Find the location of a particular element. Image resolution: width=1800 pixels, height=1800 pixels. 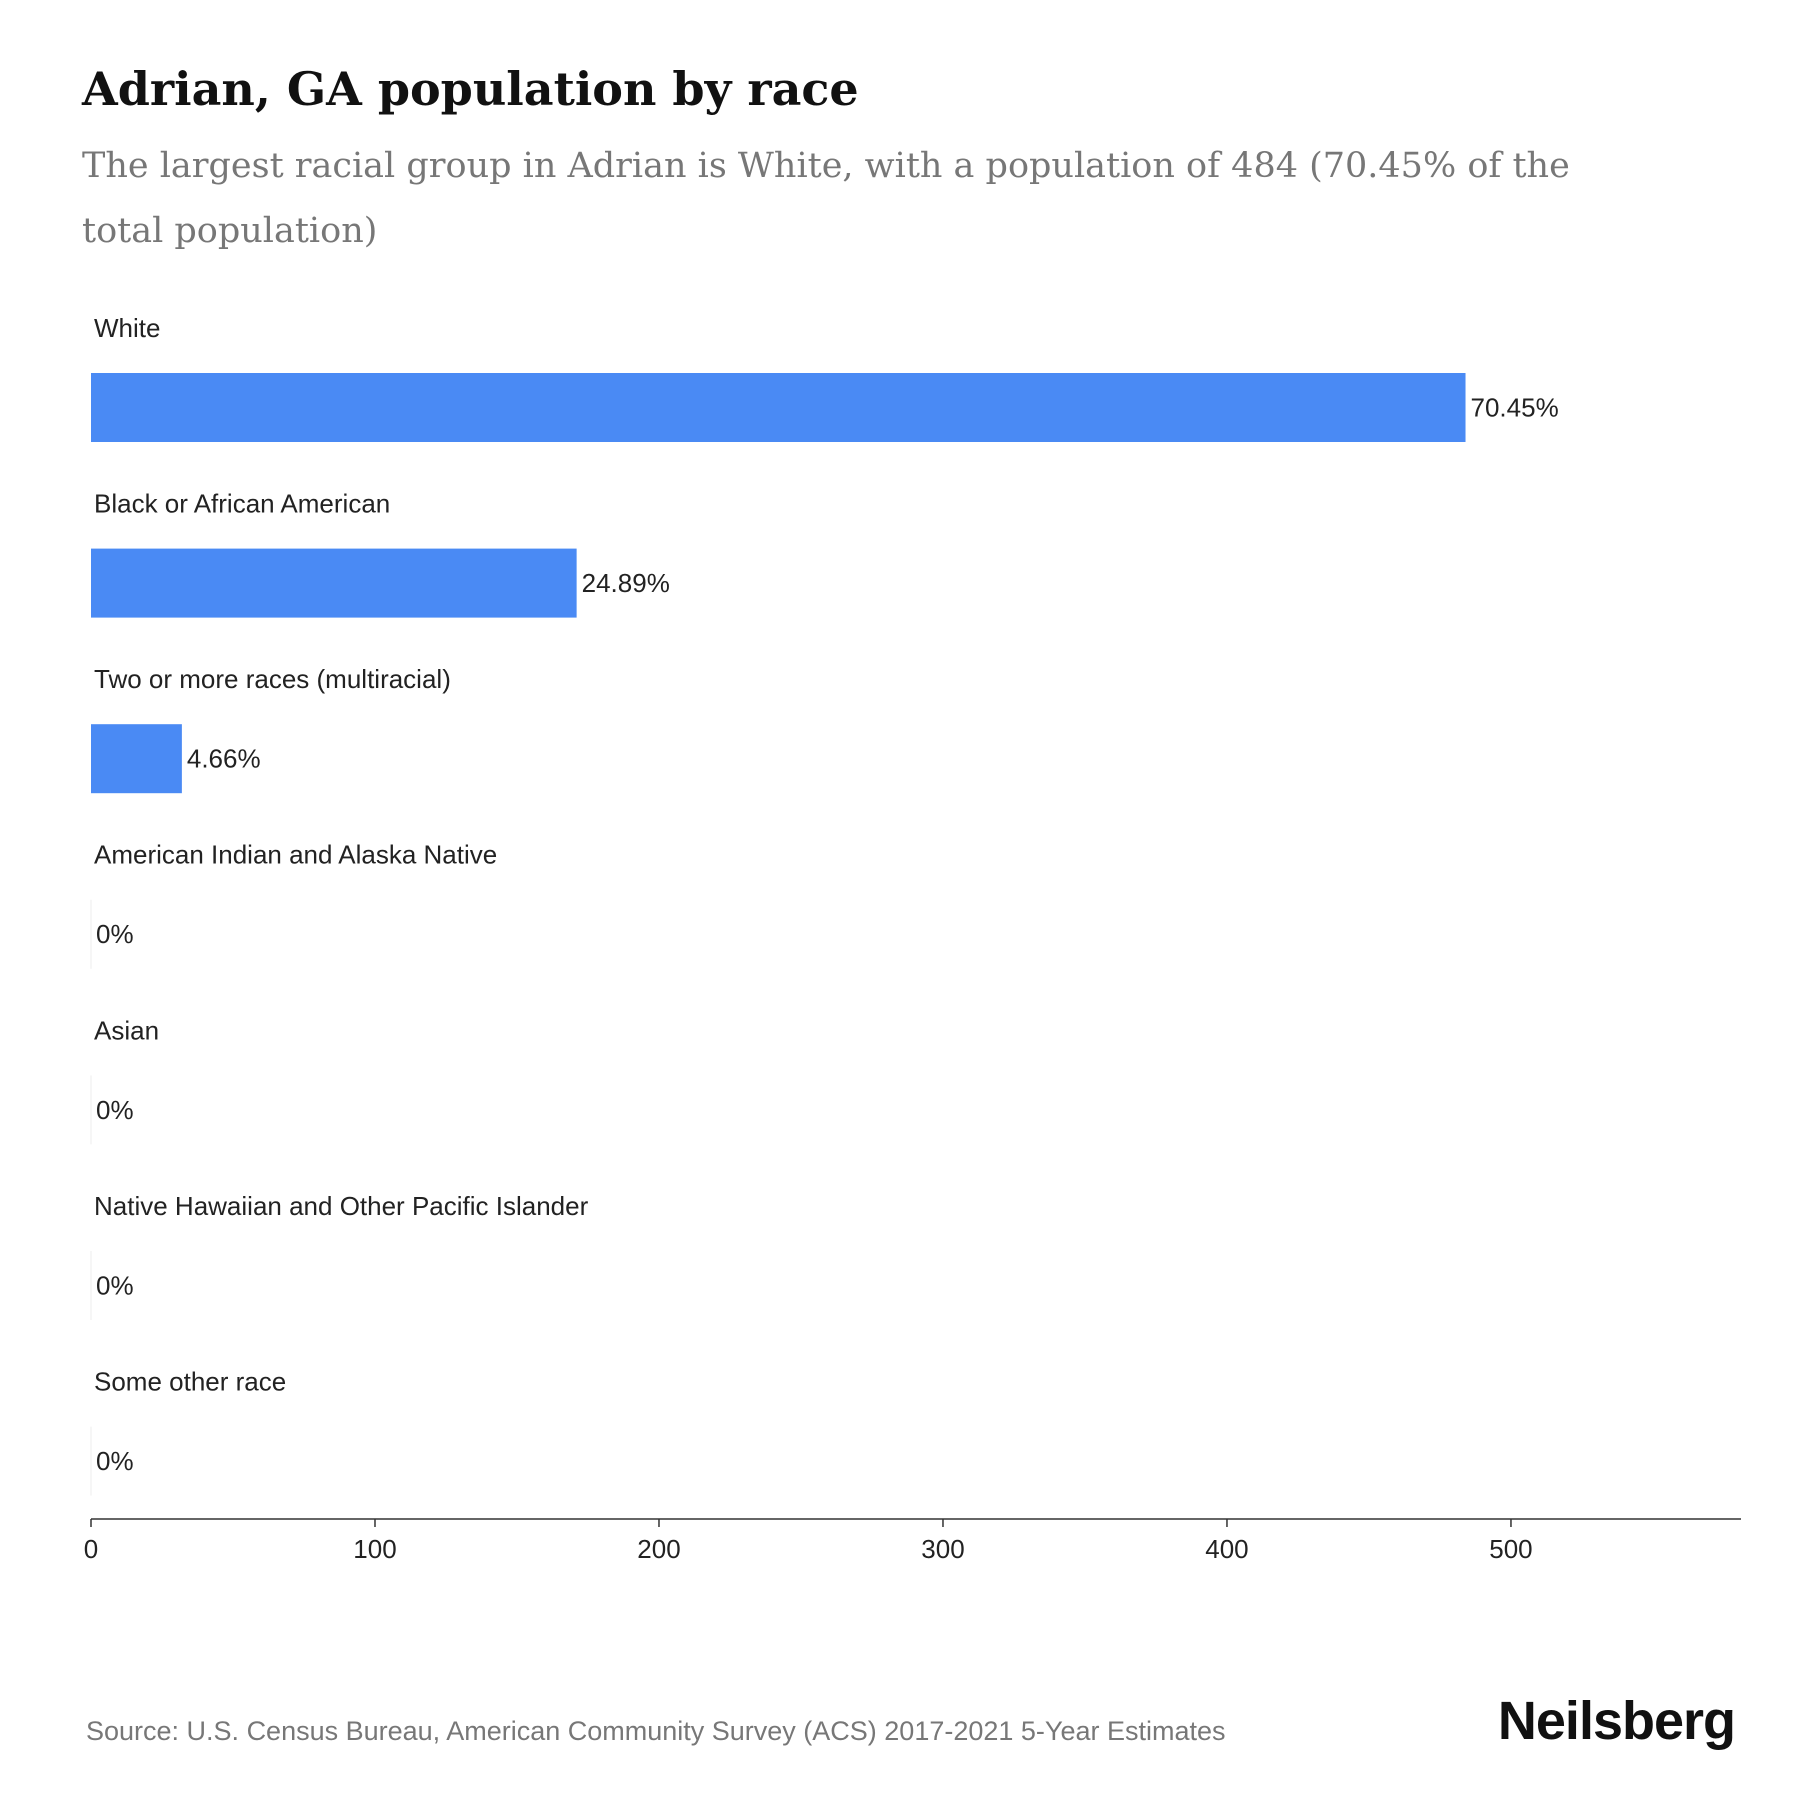

x-tick-label: 100 is located at coordinates (374, 1549).